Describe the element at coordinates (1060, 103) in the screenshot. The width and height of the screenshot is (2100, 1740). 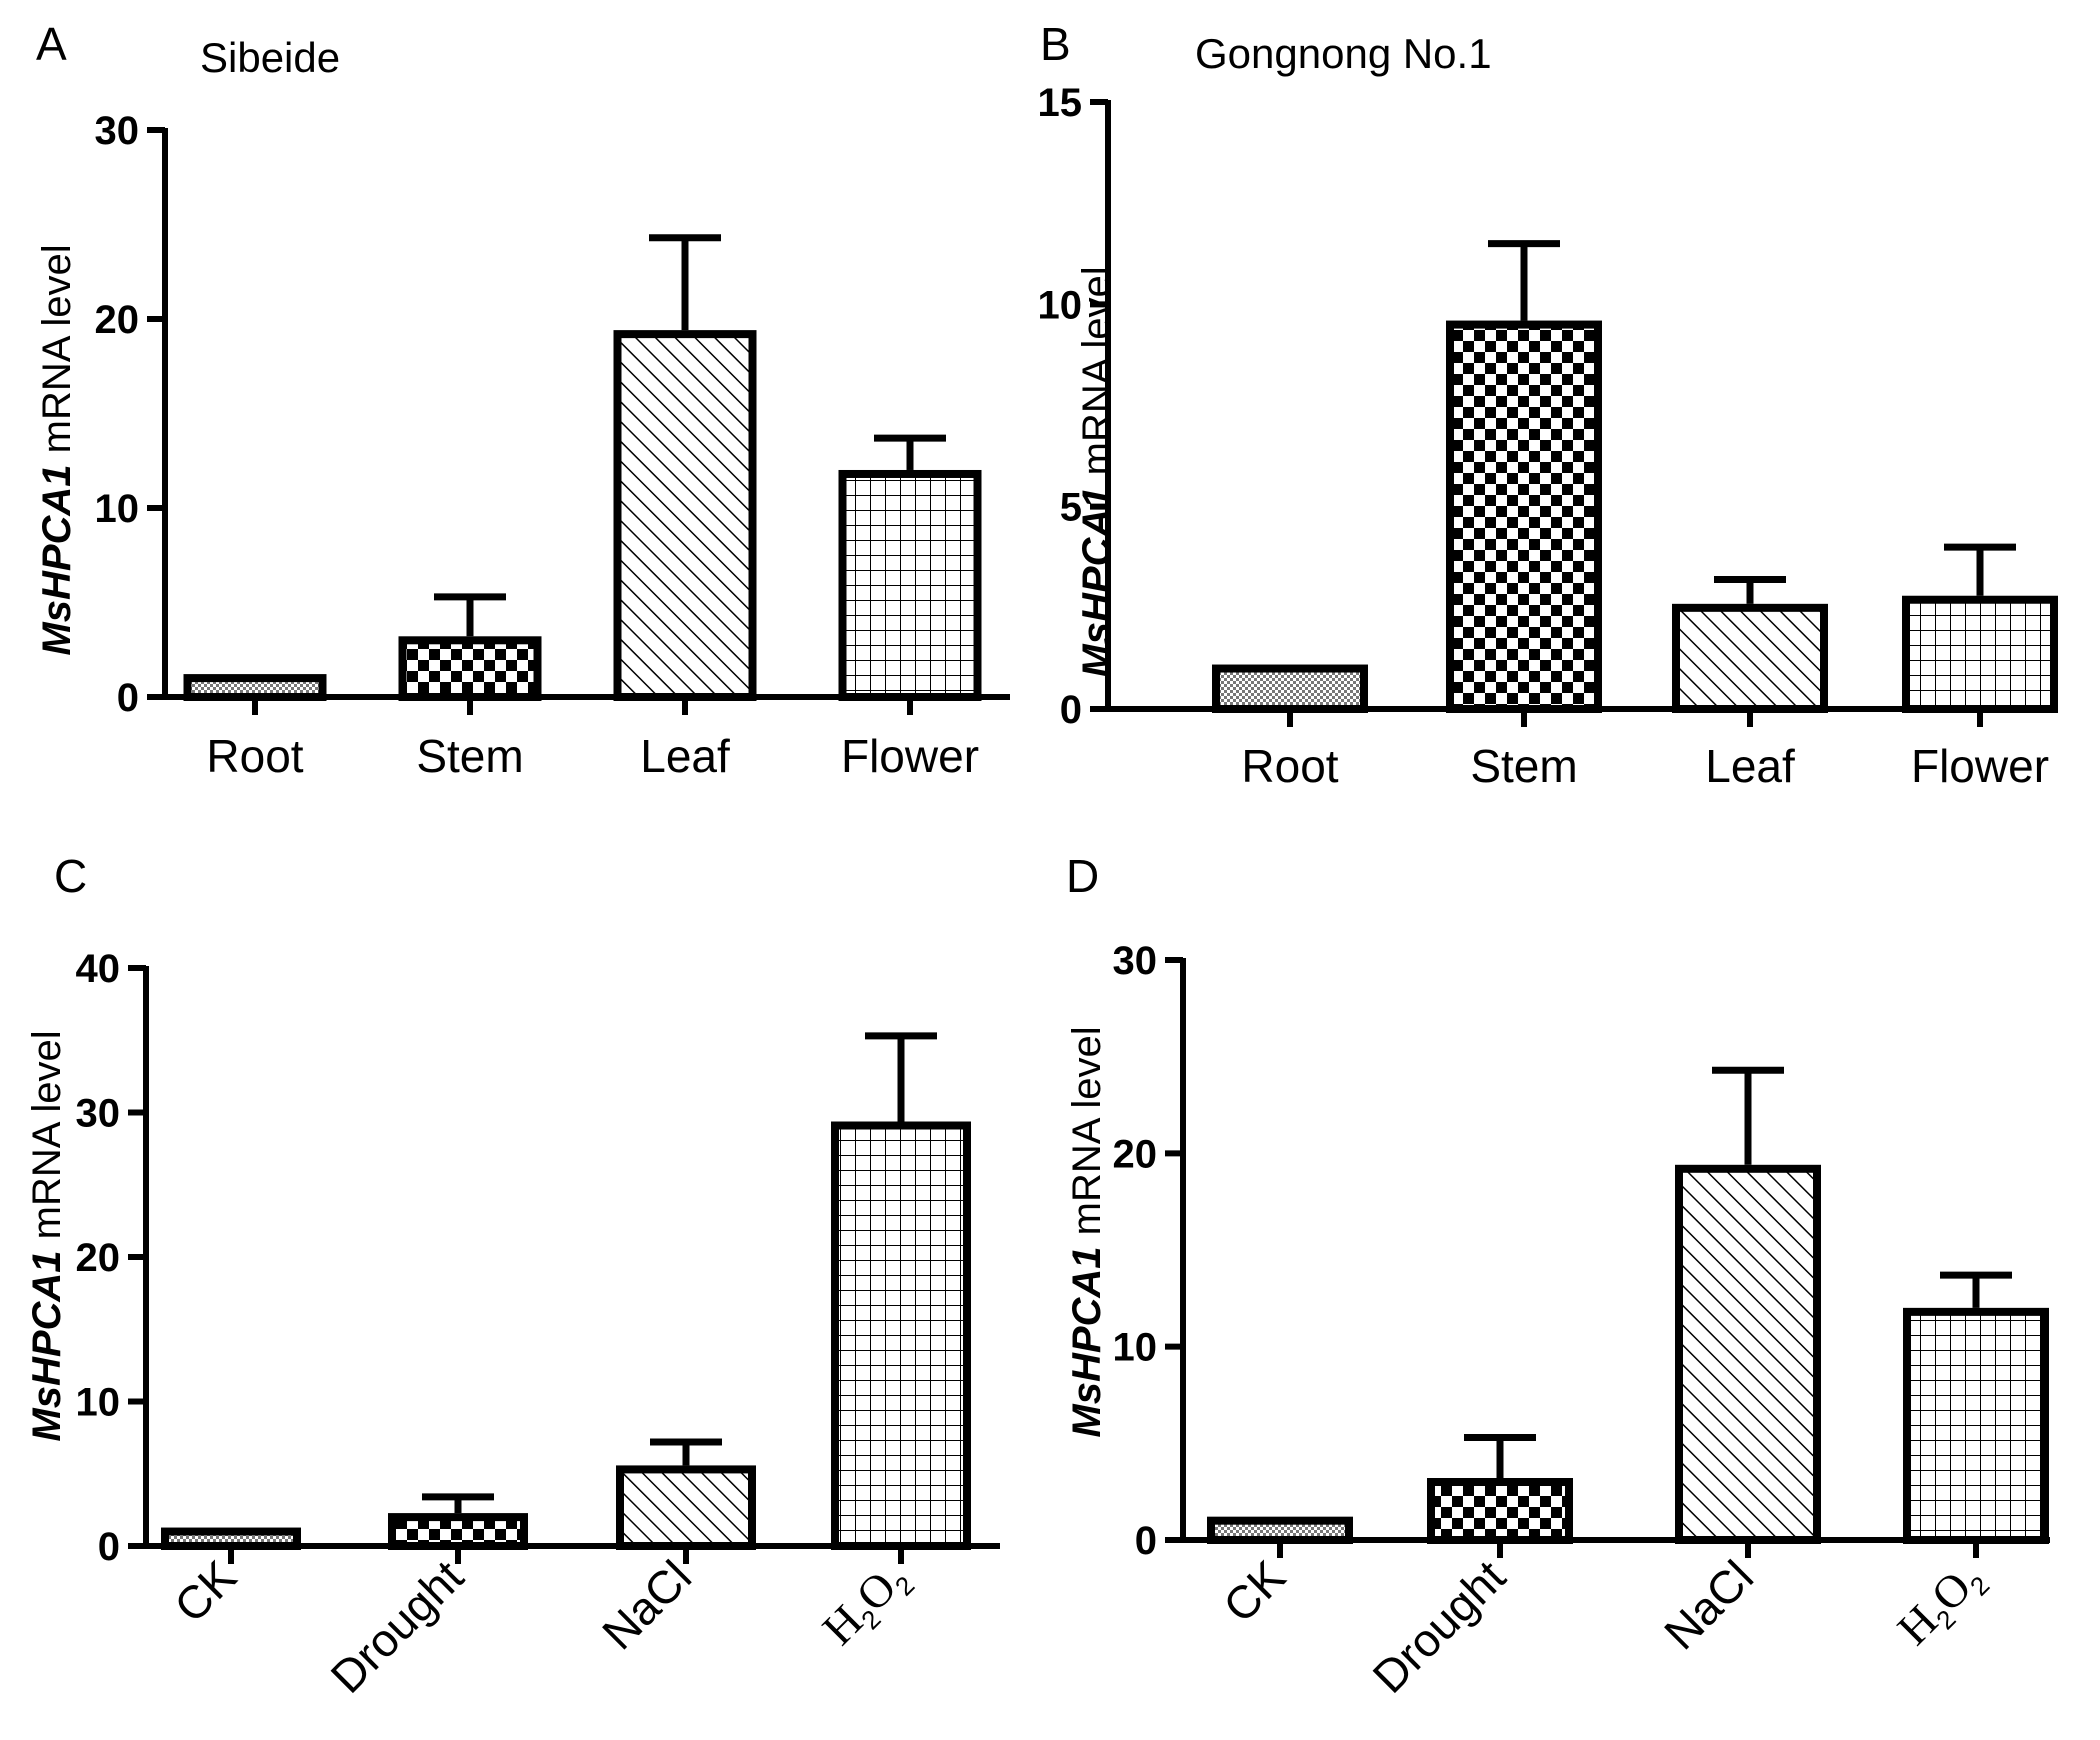
I see `y-tick-label: 15` at that location.